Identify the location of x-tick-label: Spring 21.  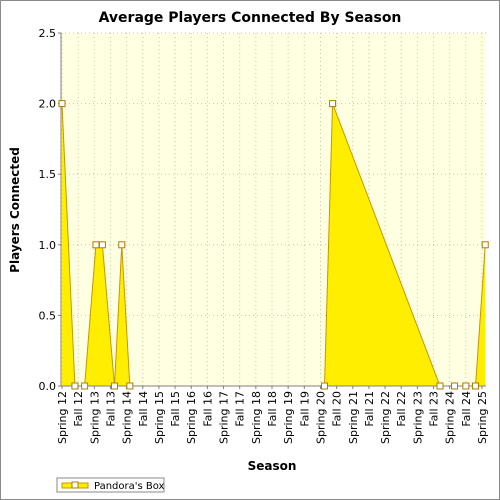
(353, 417).